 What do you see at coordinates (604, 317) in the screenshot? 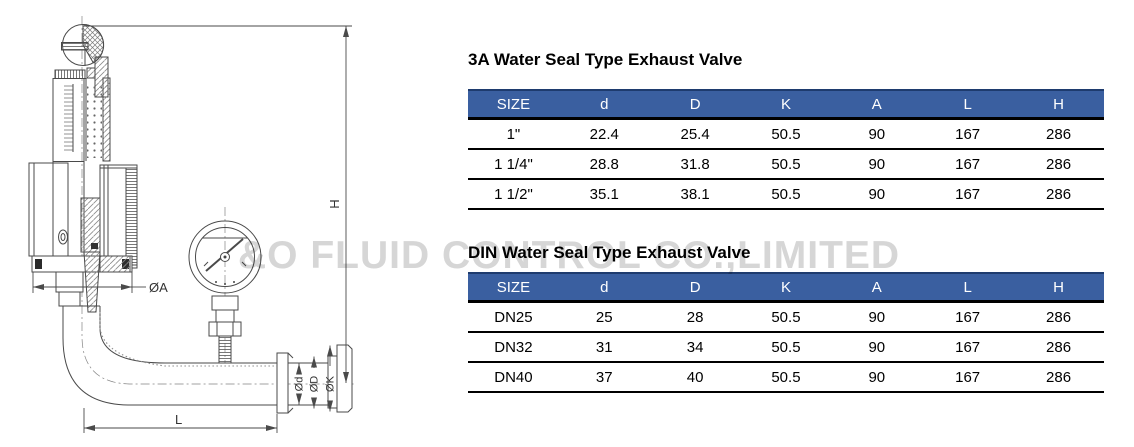
I see `table-cell: 25` at bounding box center [604, 317].